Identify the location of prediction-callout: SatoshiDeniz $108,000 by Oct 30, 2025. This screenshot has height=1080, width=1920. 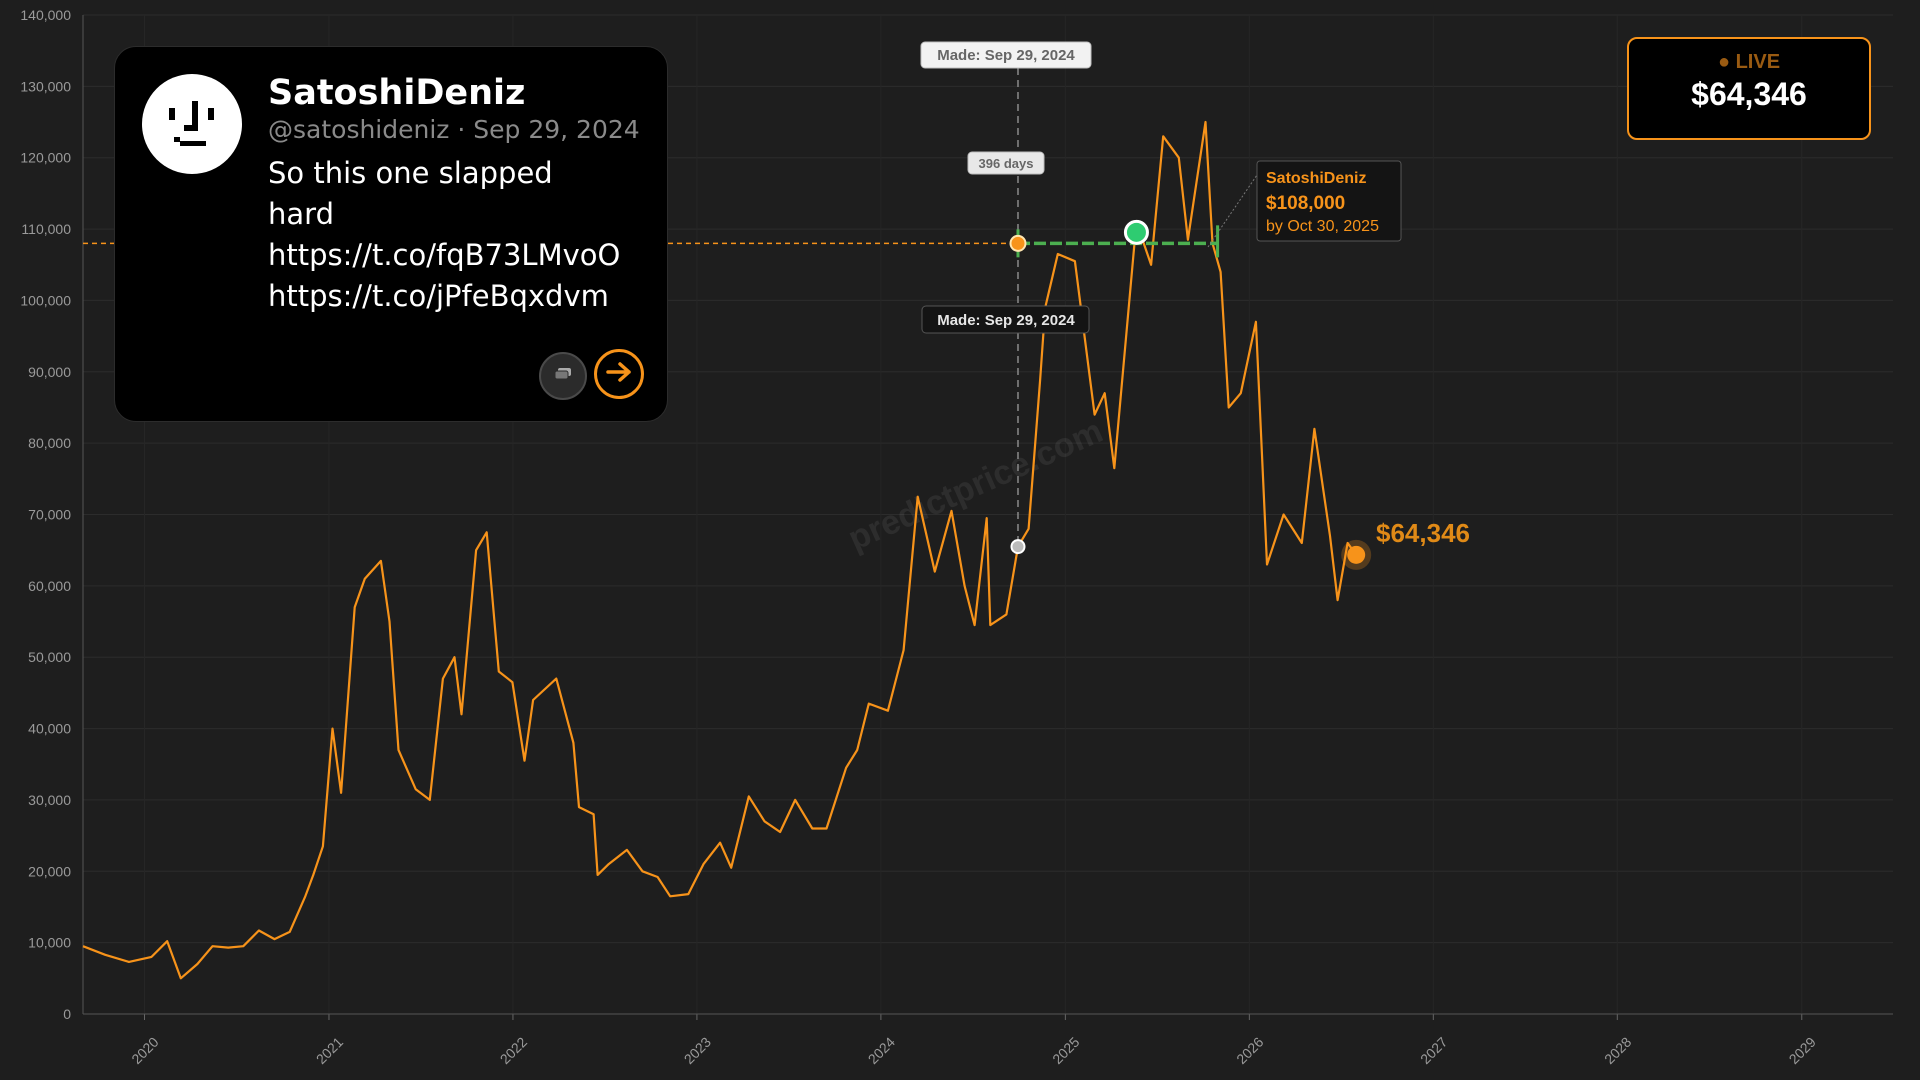
(1304, 204).